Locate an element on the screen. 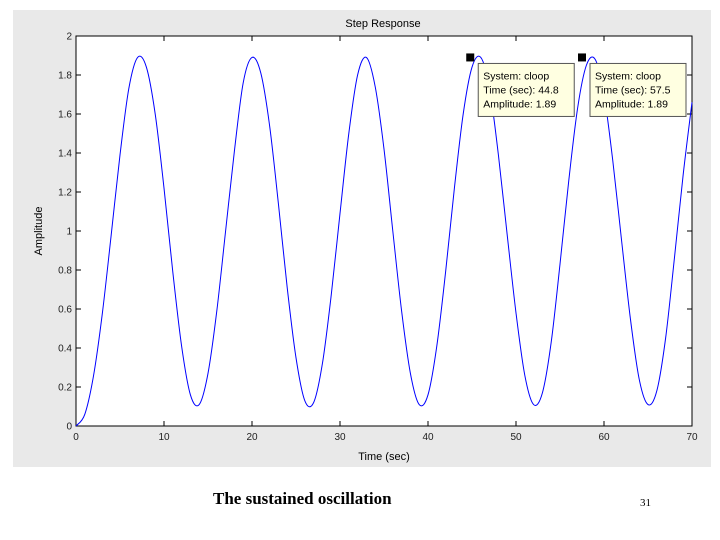 This screenshot has height=540, width=720. y-tick-label: 1.4 is located at coordinates (65, 154).